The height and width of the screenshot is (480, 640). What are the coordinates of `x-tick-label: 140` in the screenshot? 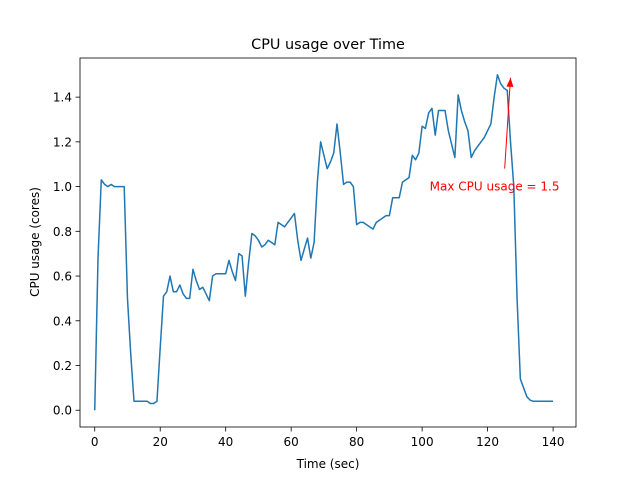 It's located at (553, 442).